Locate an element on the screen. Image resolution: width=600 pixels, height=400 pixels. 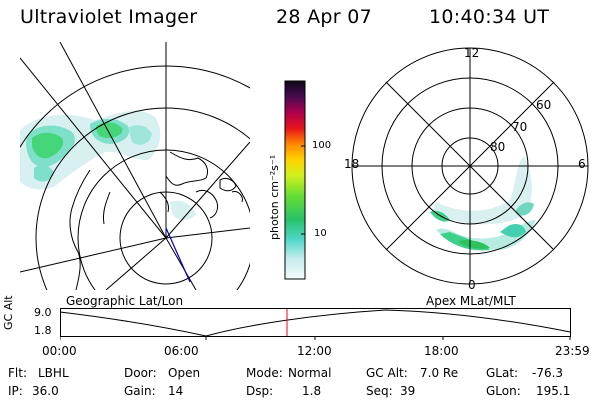
ip-key: IP: is located at coordinates (15, 391).